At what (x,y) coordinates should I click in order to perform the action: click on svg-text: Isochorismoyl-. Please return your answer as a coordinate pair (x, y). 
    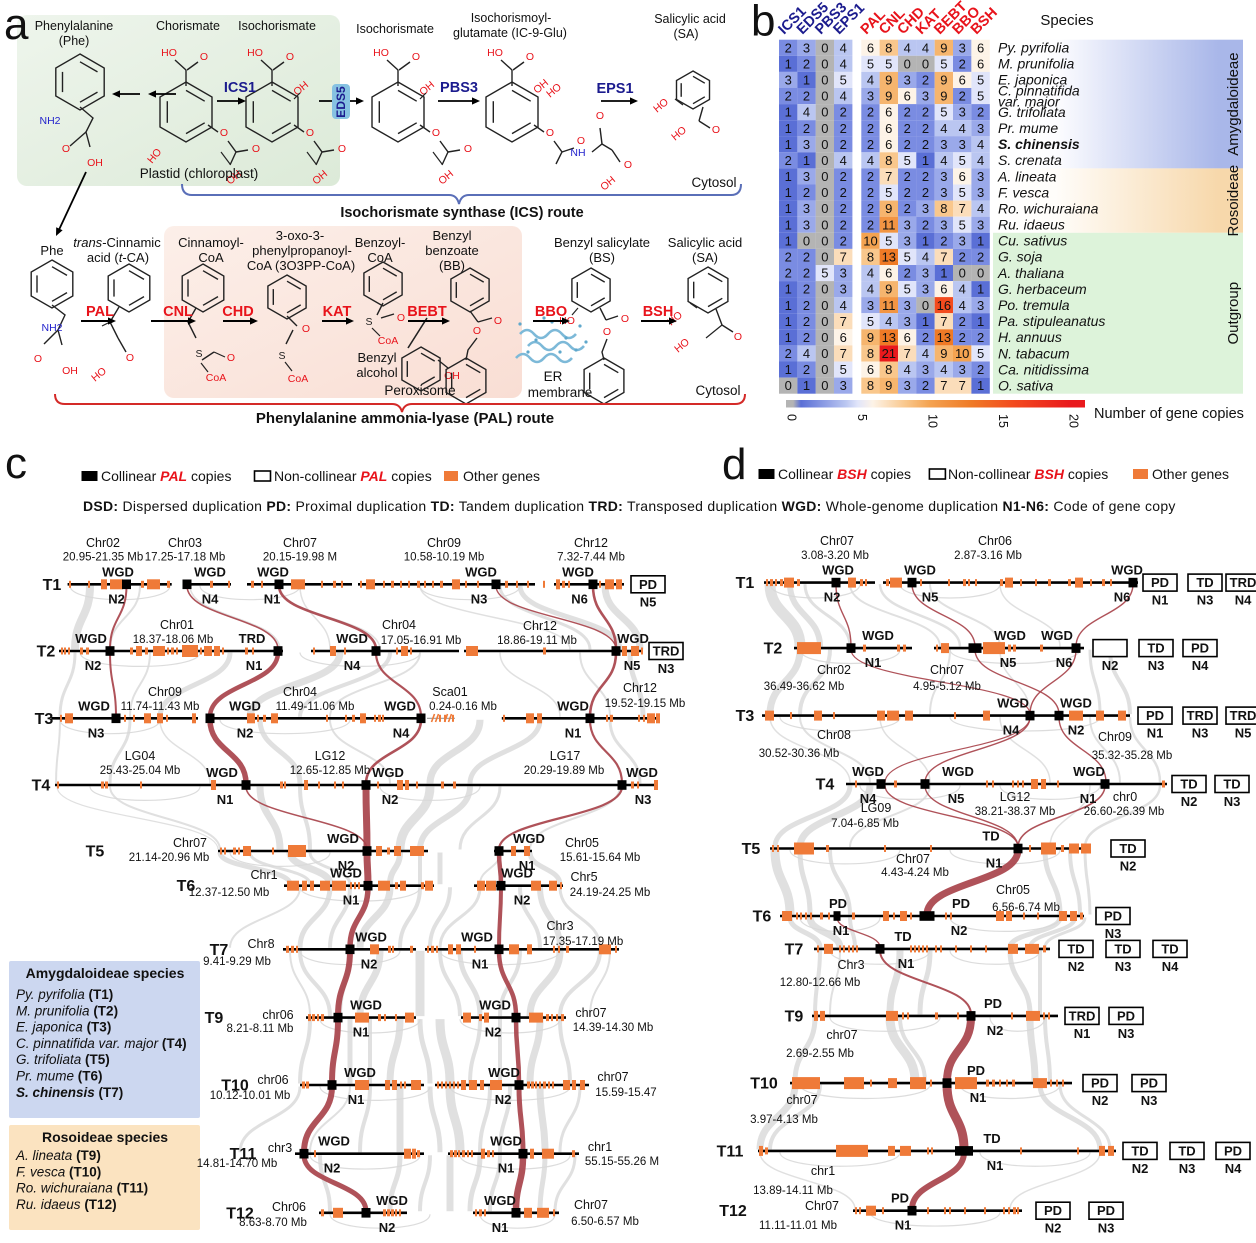
    Looking at the image, I should click on (511, 18).